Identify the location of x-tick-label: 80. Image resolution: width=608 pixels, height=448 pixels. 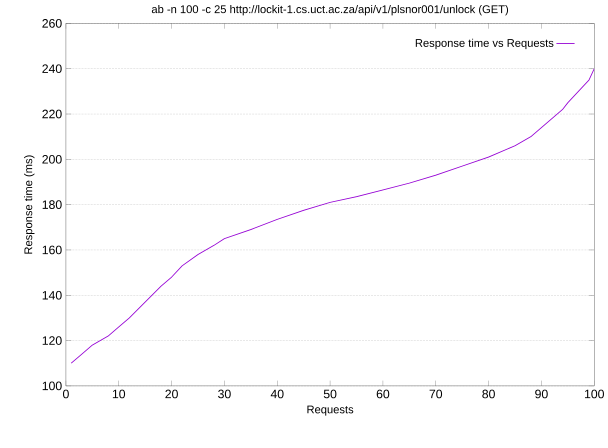
(488, 394).